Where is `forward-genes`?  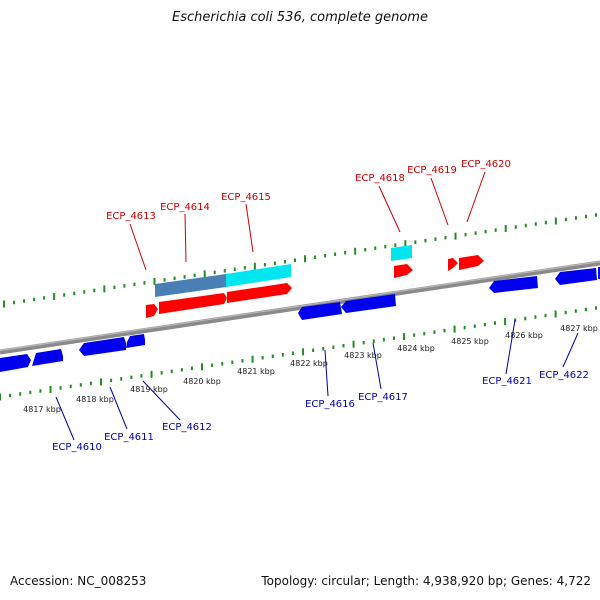
forward-genes is located at coordinates (315, 286).